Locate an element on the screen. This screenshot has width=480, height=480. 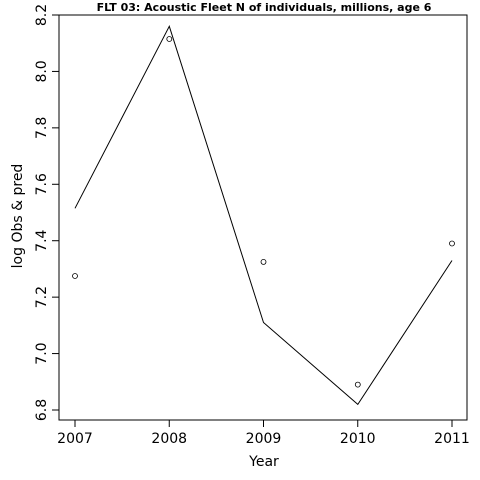
x-tick-label: 2011 is located at coordinates (452, 439).